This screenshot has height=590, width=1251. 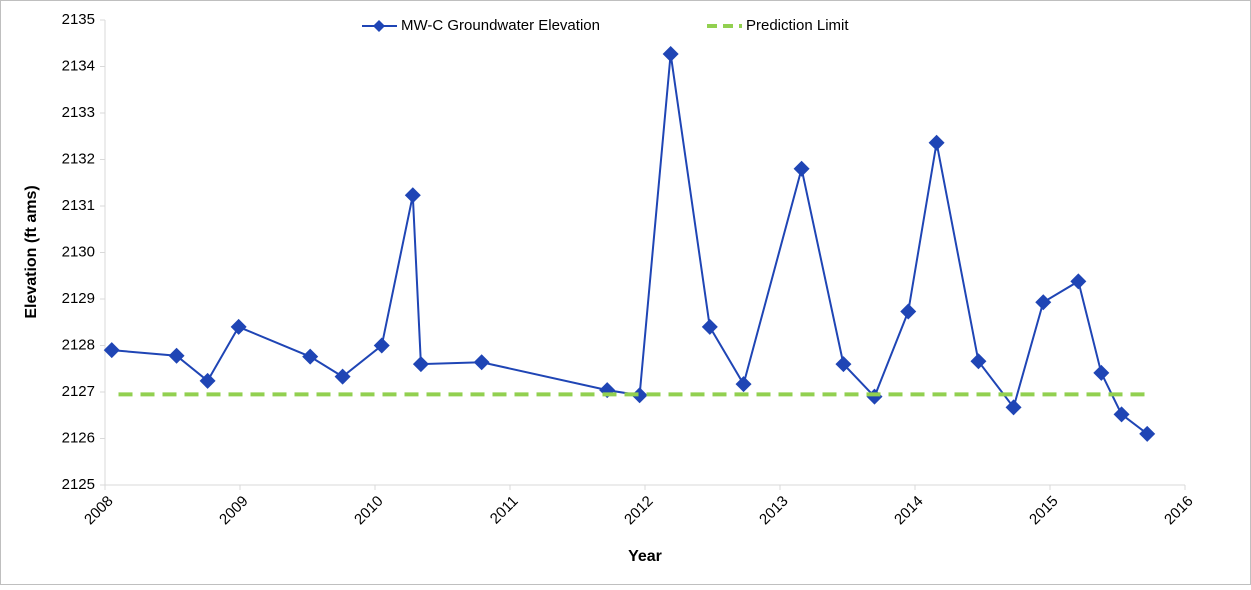 I want to click on y-tick-label: 2126, so click(x=78, y=437).